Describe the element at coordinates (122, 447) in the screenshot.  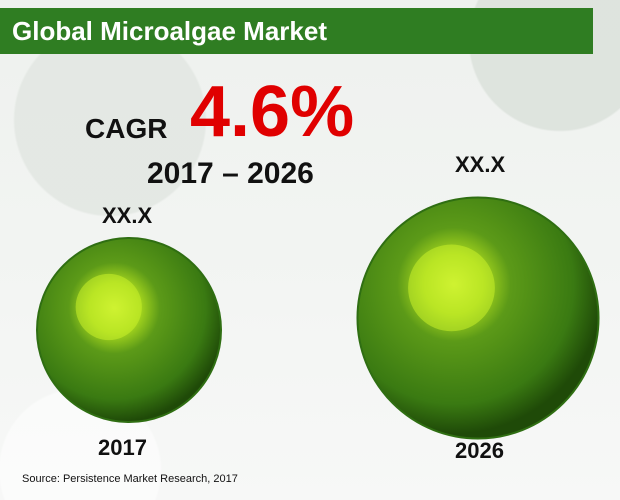
I see `category-label-2017: 2017` at that location.